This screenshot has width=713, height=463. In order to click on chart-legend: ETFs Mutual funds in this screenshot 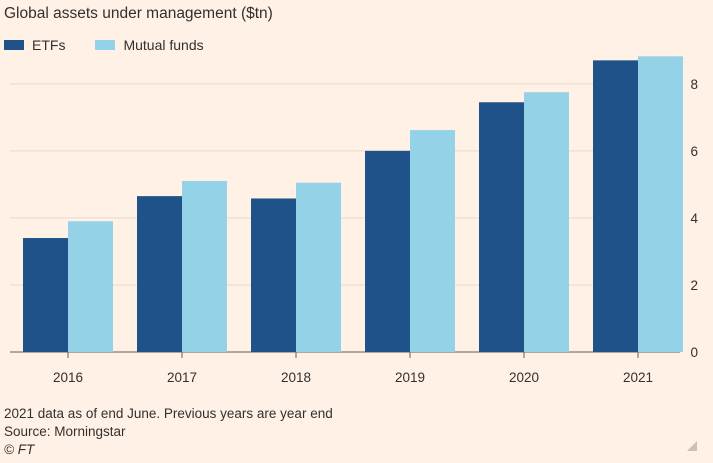, I will do `click(119, 45)`.